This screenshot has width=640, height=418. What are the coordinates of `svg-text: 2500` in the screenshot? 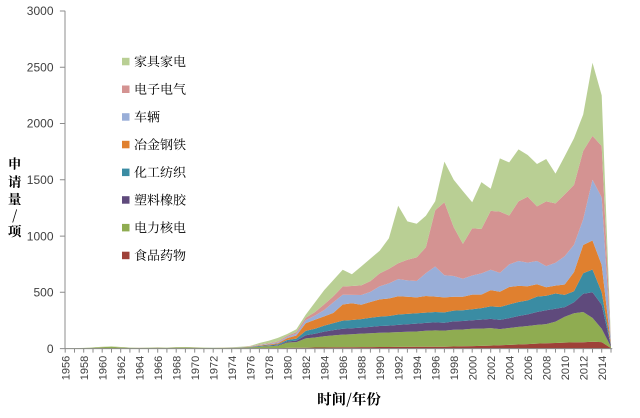 It's located at (40, 68).